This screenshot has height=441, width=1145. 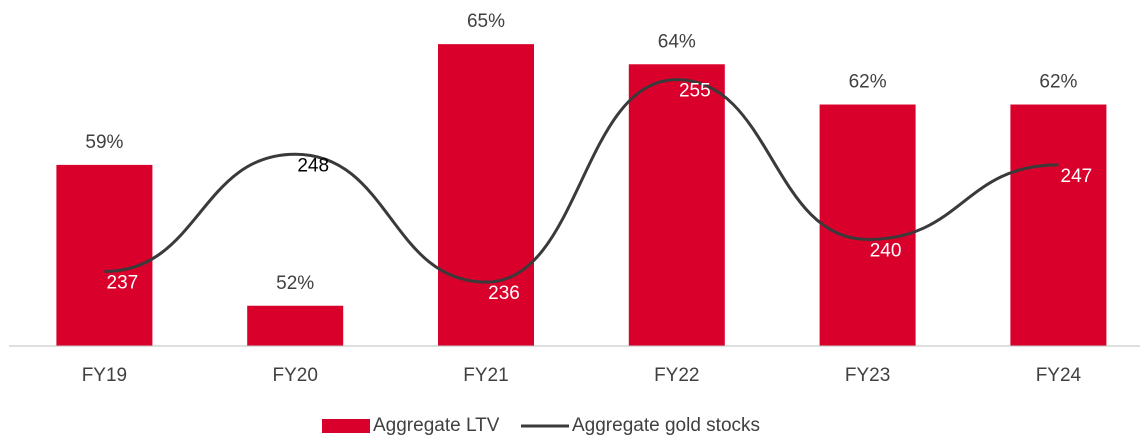 I want to click on x-tick-label: FY21, so click(x=485, y=375).